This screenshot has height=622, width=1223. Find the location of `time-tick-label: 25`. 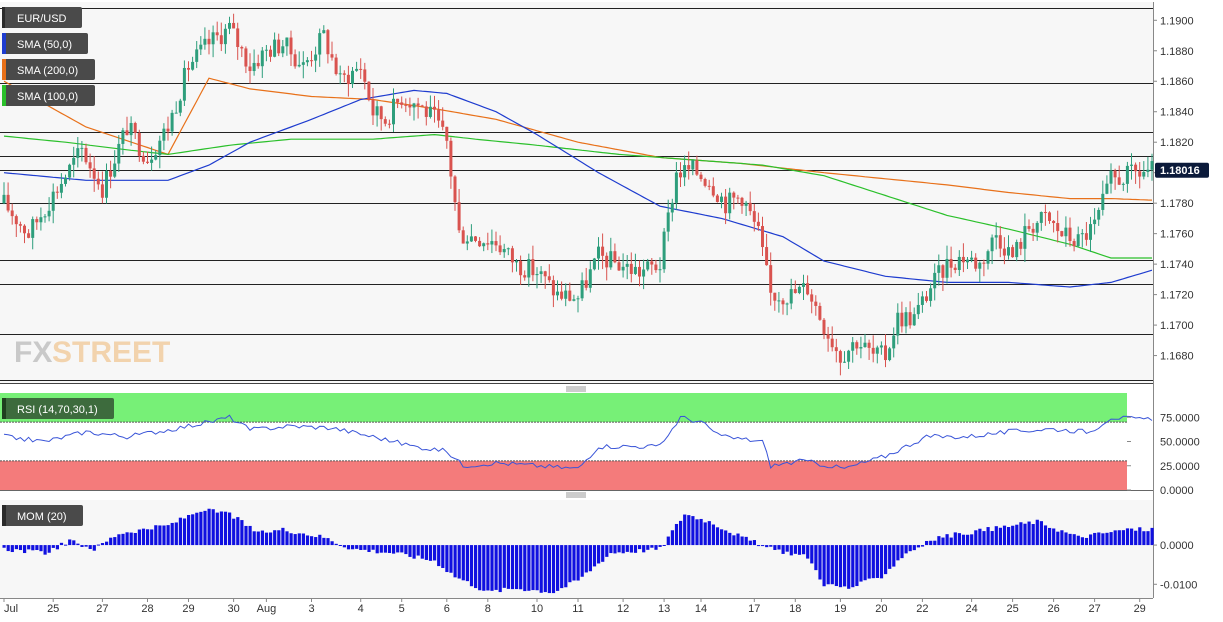

time-tick-label: 25 is located at coordinates (1012, 609).